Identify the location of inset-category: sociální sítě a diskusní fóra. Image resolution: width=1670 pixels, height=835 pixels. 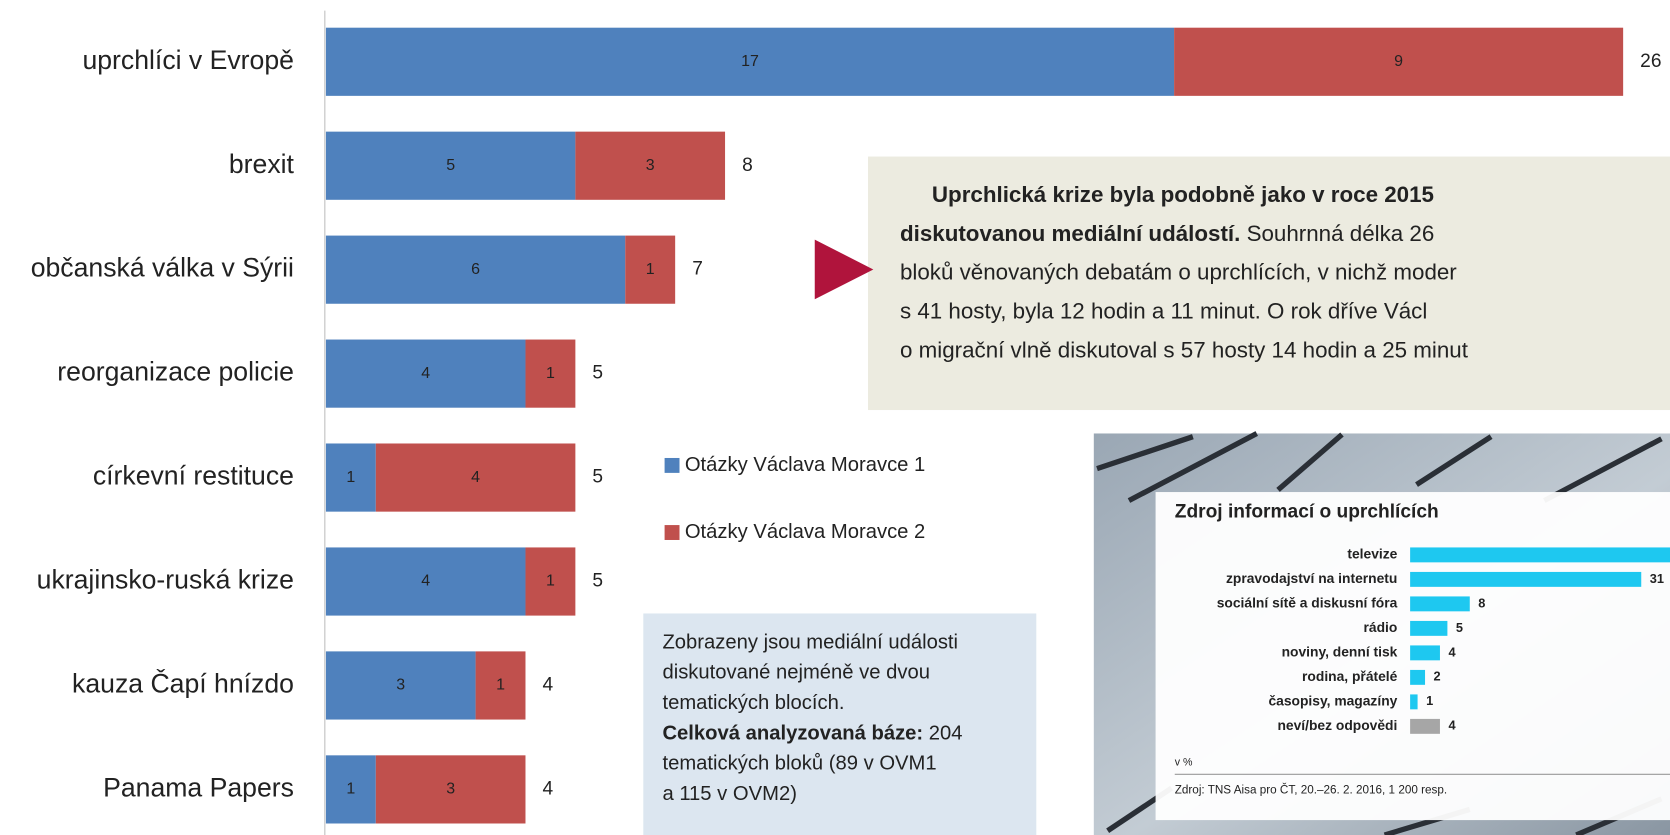
(1307, 603).